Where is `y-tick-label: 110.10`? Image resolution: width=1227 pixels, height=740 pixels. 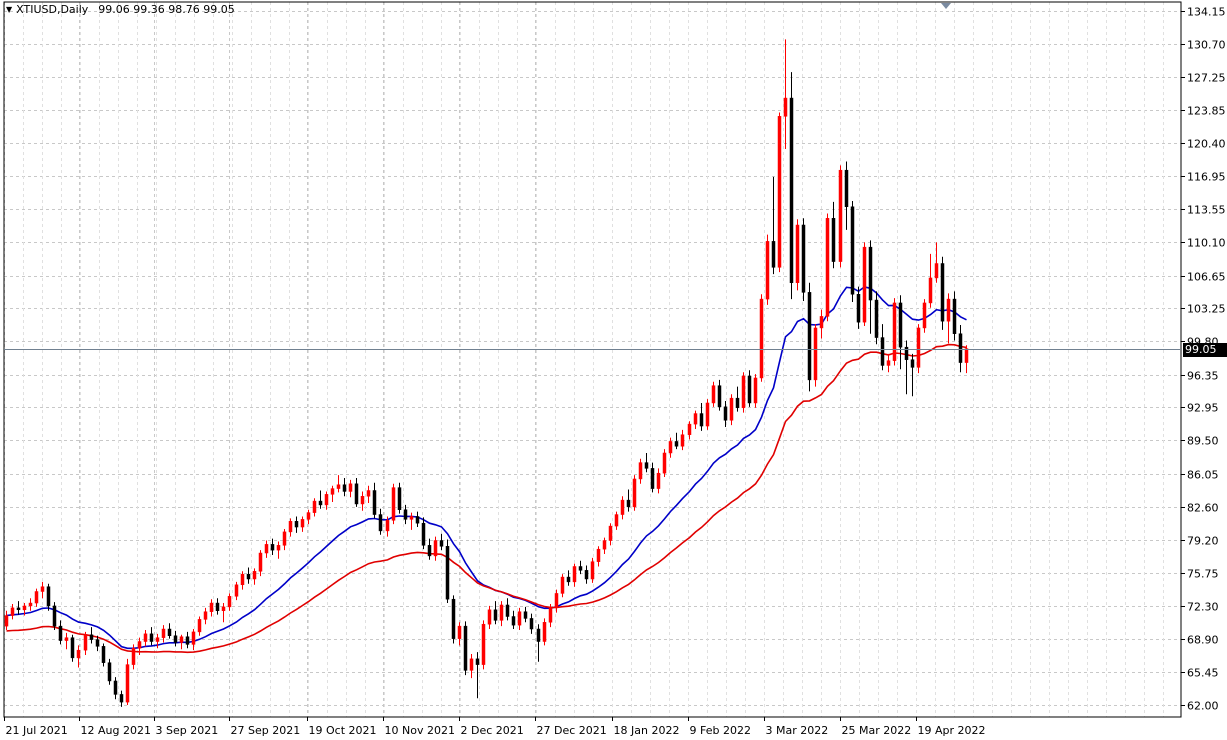
y-tick-label: 110.10 is located at coordinates (1206, 243).